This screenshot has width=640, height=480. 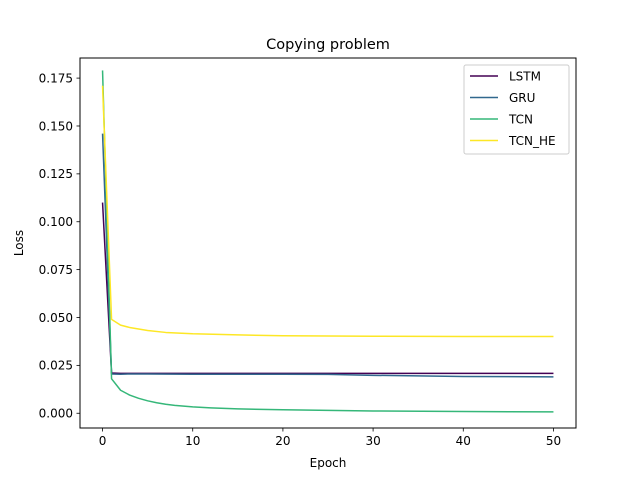 I want to click on x-tick-label: 10, so click(x=192, y=441).